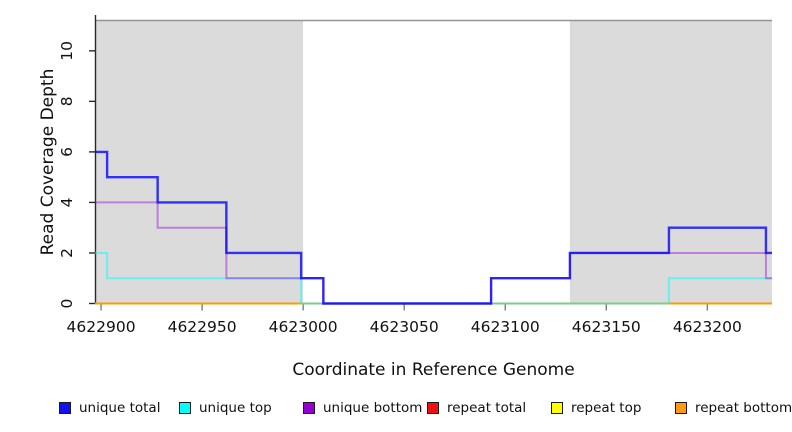 This screenshot has width=792, height=432. What do you see at coordinates (433, 278) in the screenshot?
I see `series-line-unique-top` at bounding box center [433, 278].